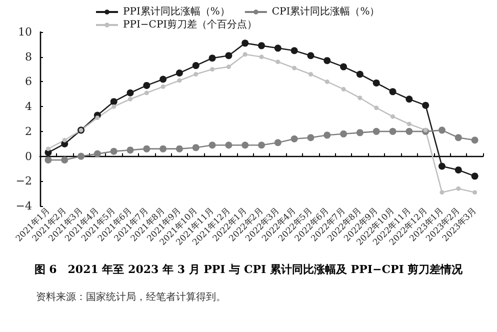  Describe the element at coordinates (28, 107) in the screenshot. I see `y-tick-label: 4` at that location.